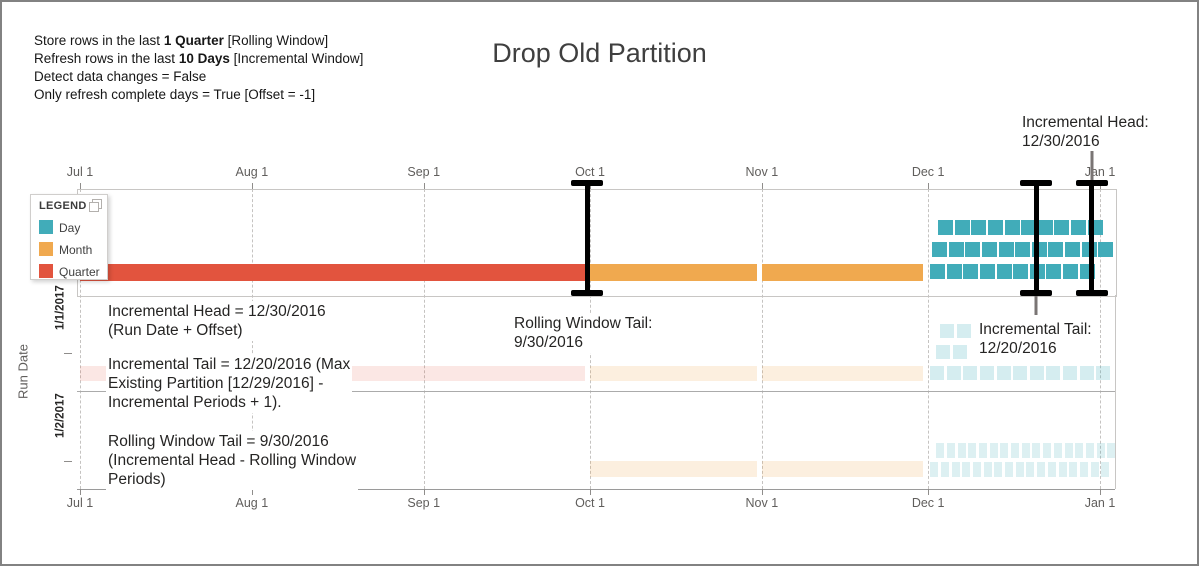 The height and width of the screenshot is (566, 1199). What do you see at coordinates (1036, 238) in the screenshot?
I see `marker-stem` at bounding box center [1036, 238].